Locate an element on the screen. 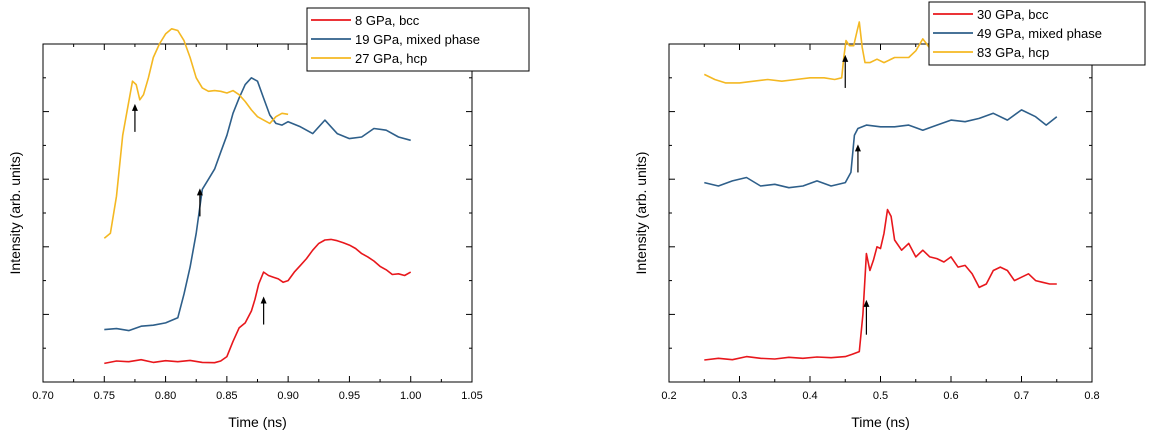  legend: 8 GPa, bcc 19 GPa, mixed phase 27 GPa, hcp is located at coordinates (418, 39).